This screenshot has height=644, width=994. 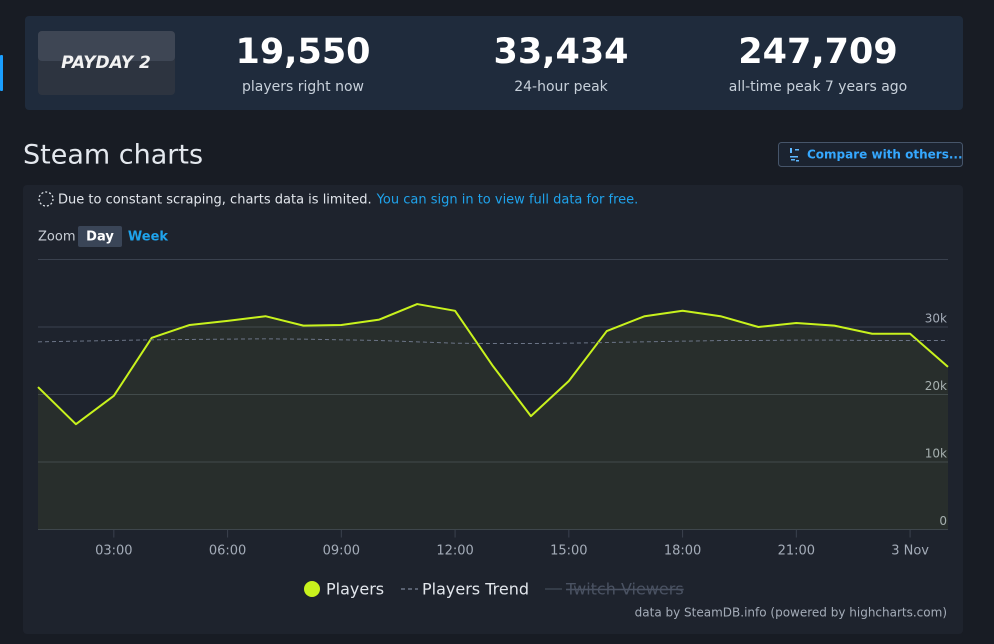 I want to click on stat-label: all-time peak 7 years ago, so click(x=818, y=87).